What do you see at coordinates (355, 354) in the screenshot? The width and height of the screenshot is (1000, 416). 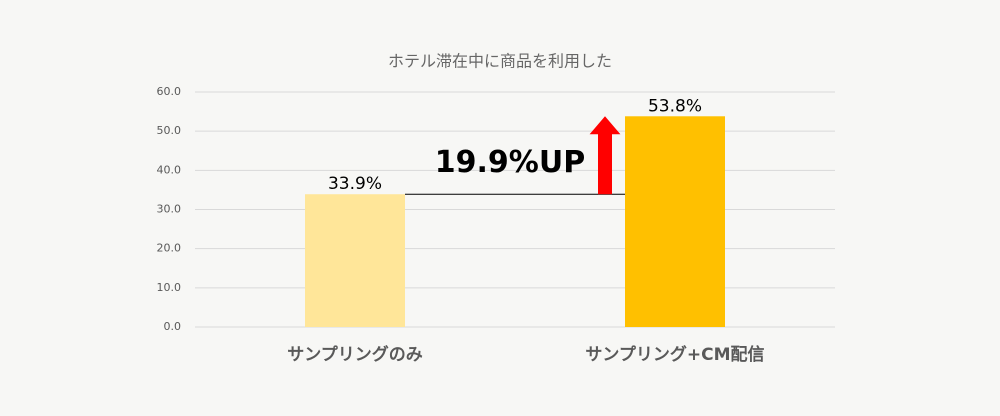 I see `x-tick-label: サンプリングのみ` at bounding box center [355, 354].